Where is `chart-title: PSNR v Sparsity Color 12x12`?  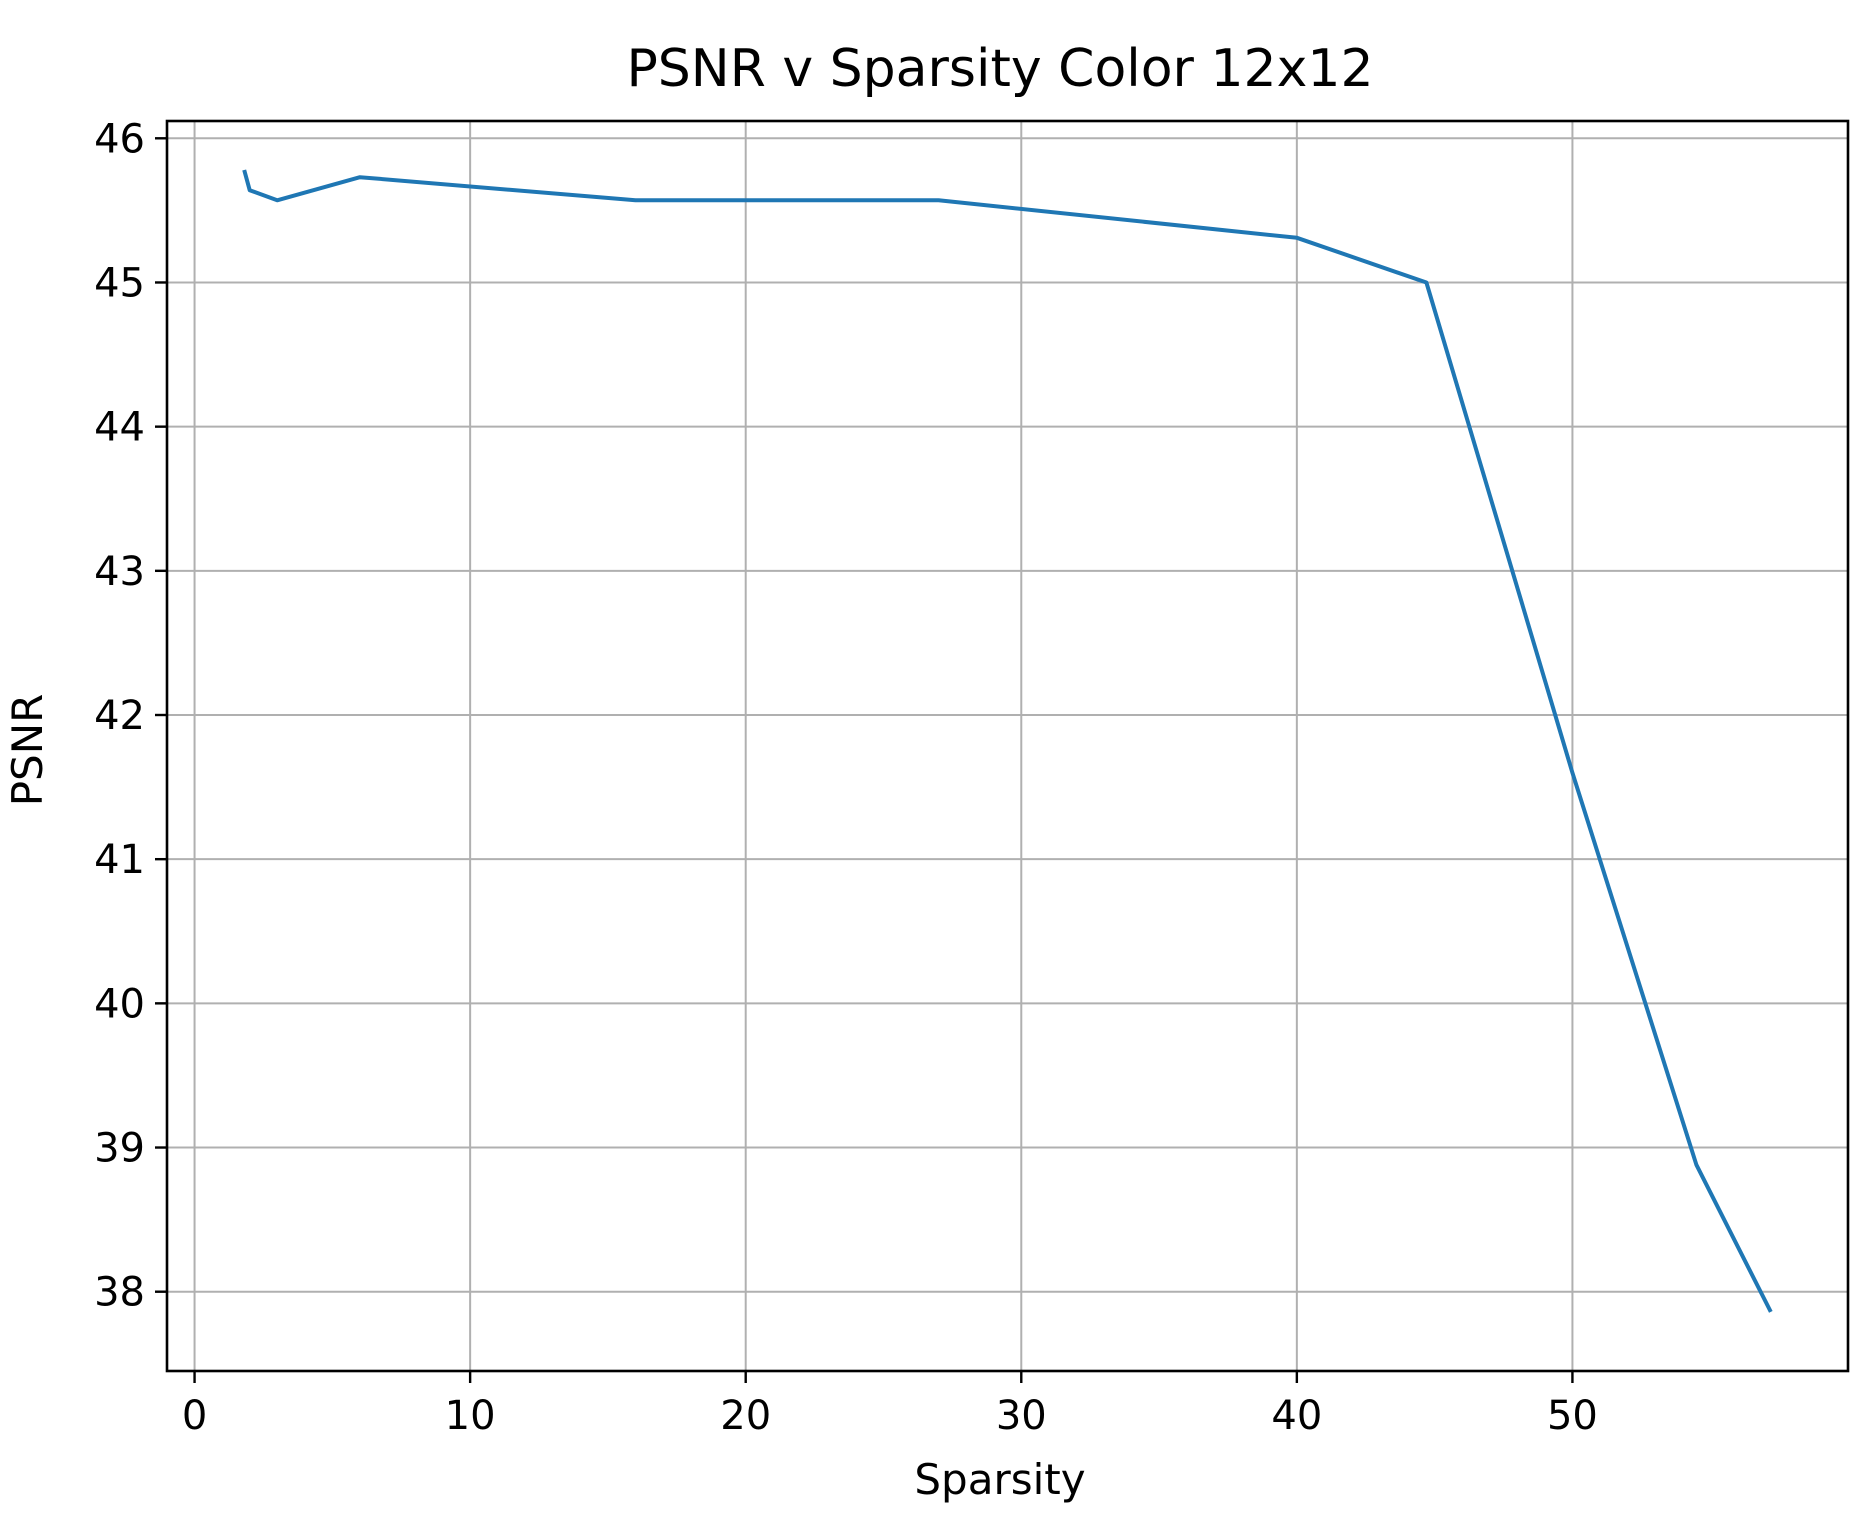 chart-title: PSNR v Sparsity Color 12x12 is located at coordinates (999, 69).